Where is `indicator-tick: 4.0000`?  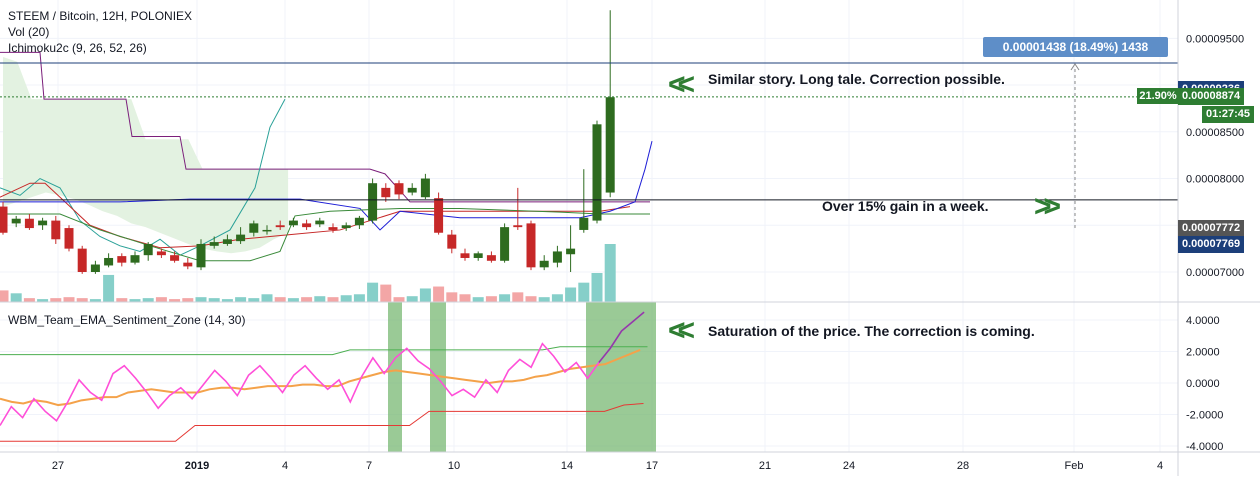
indicator-tick: 4.0000 is located at coordinates (1203, 321).